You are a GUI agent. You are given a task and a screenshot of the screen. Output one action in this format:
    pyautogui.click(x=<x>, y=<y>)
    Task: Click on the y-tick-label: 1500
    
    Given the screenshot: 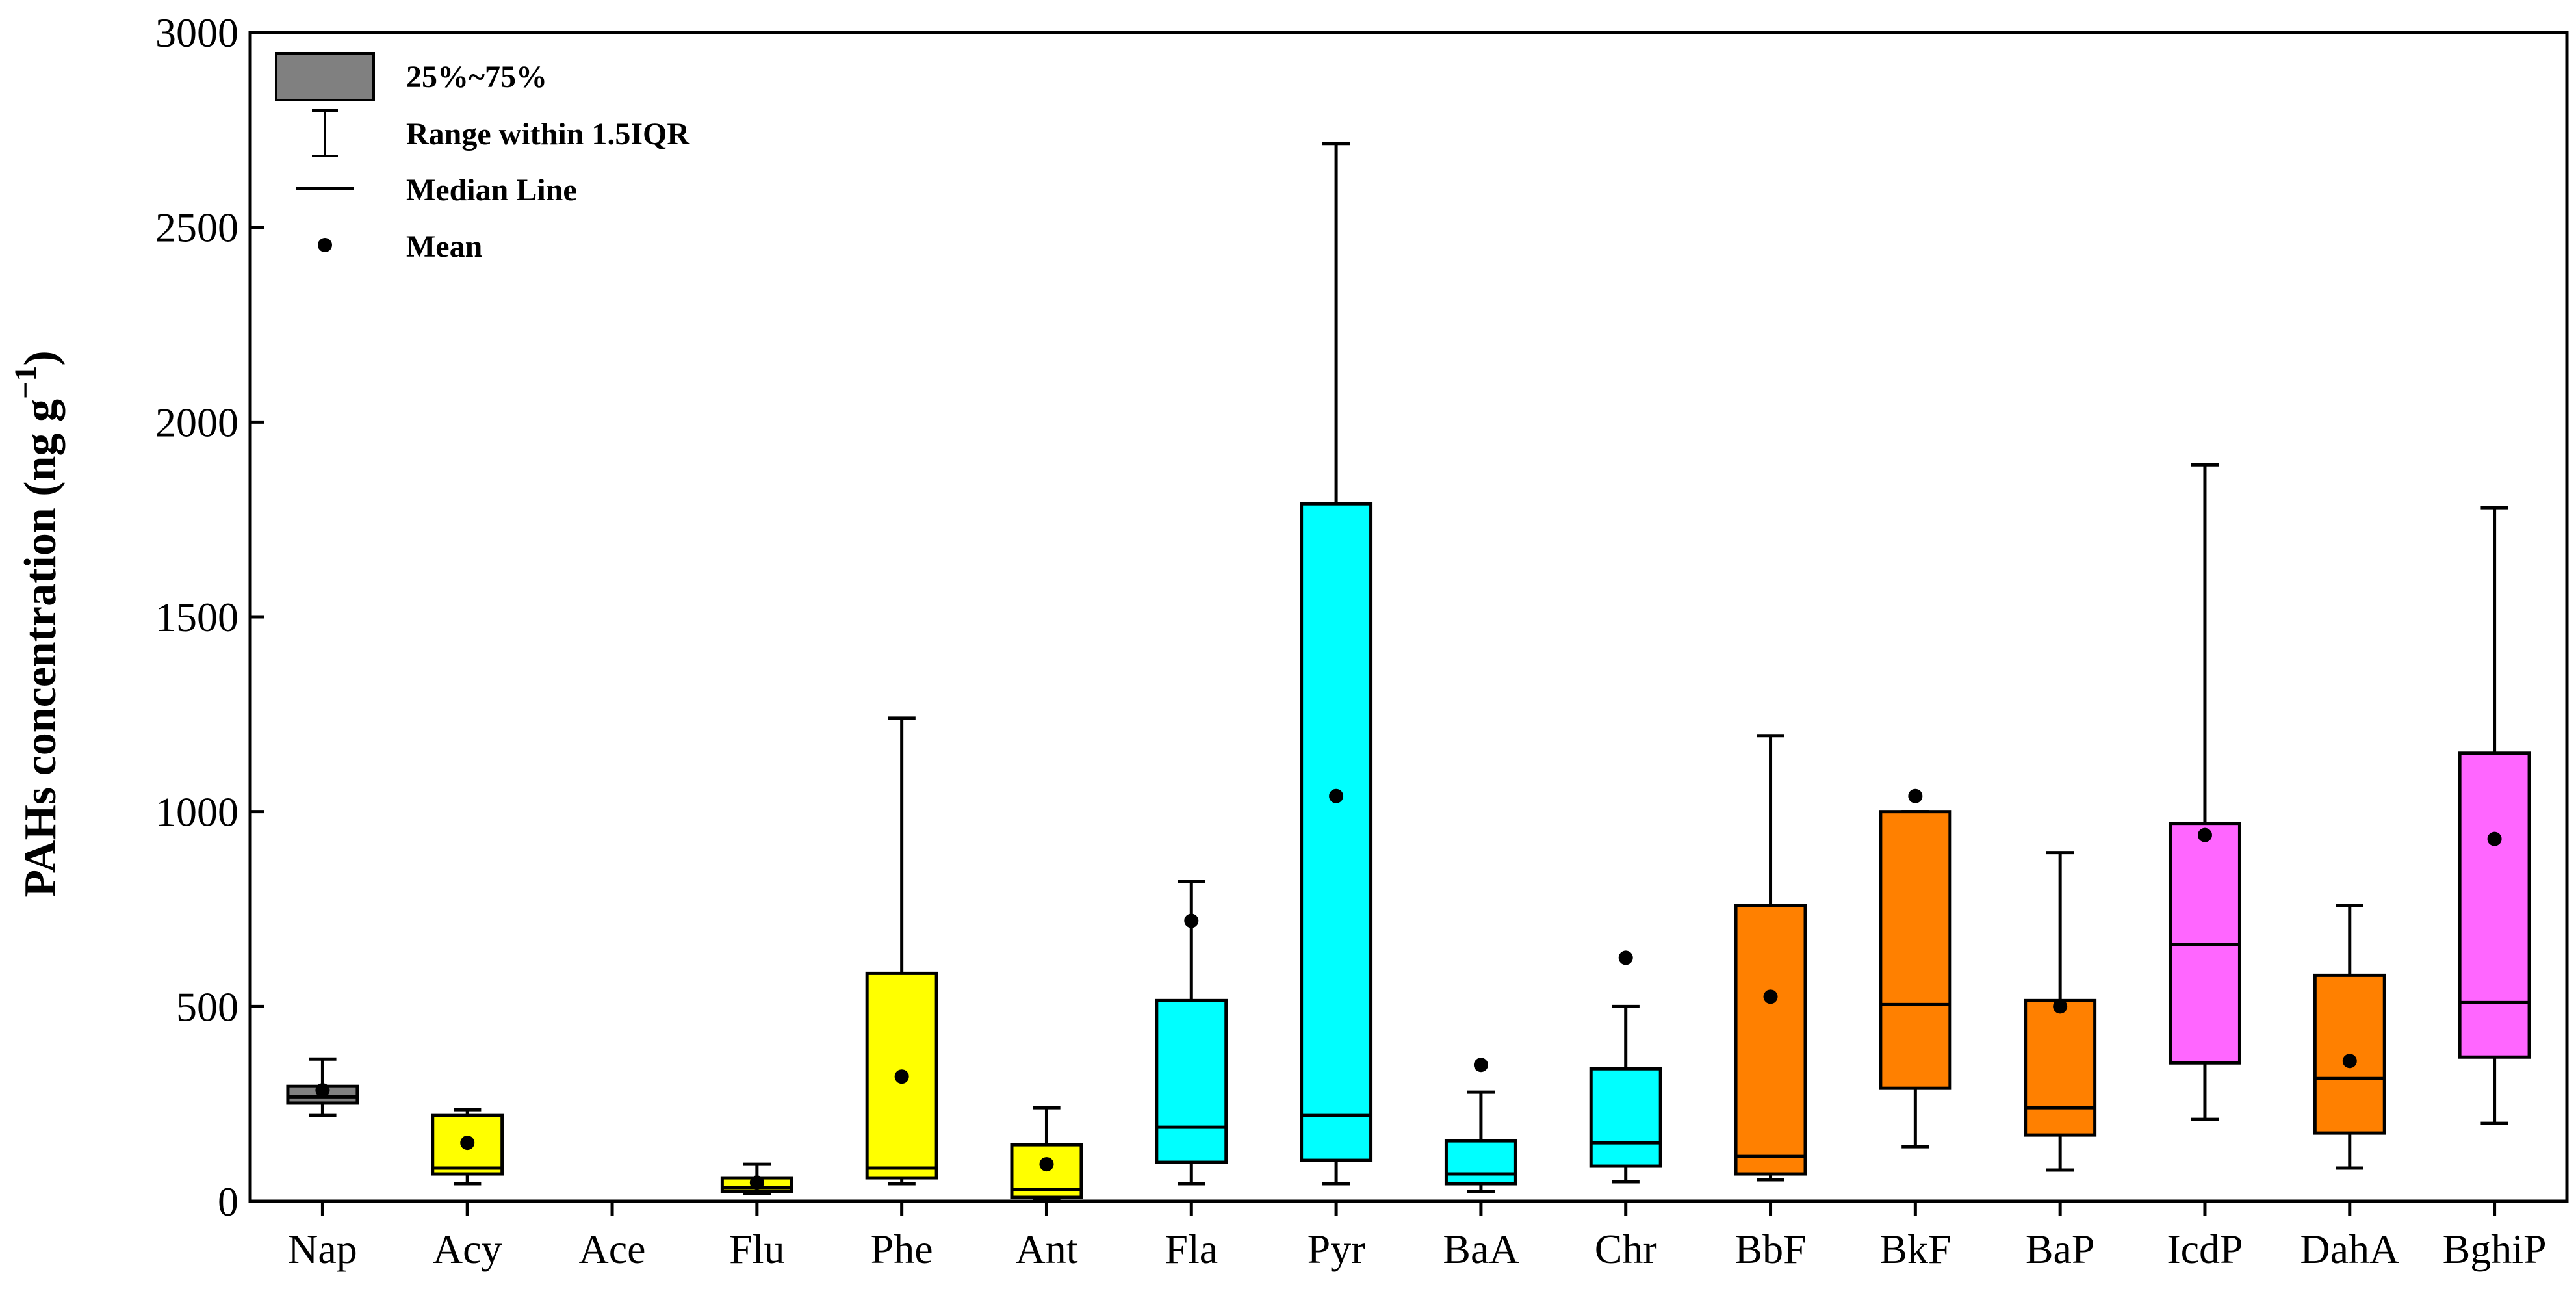 What is the action you would take?
    pyautogui.click(x=197, y=617)
    